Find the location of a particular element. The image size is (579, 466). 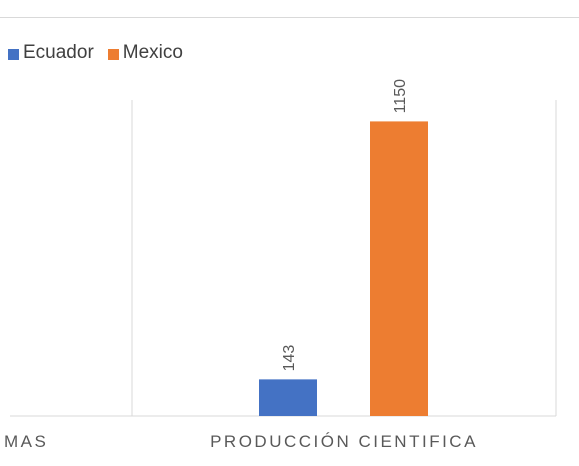

legend-item-mexico: Mexico is located at coordinates (145, 53).